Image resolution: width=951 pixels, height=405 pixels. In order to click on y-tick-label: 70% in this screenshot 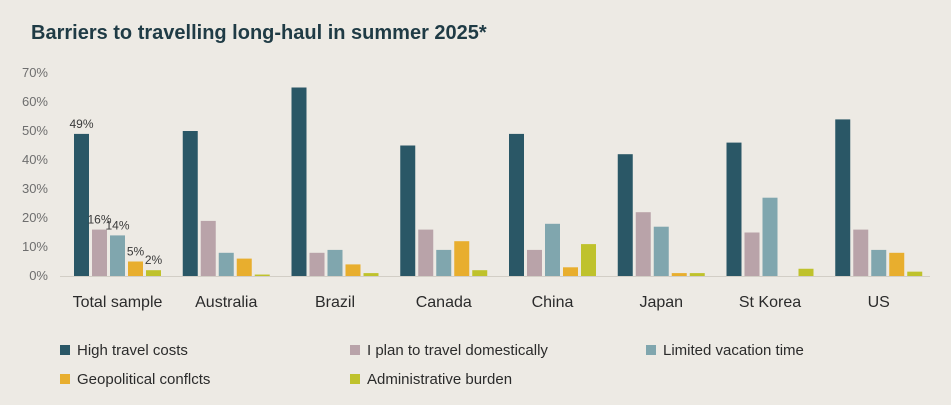, I will do `click(35, 72)`.